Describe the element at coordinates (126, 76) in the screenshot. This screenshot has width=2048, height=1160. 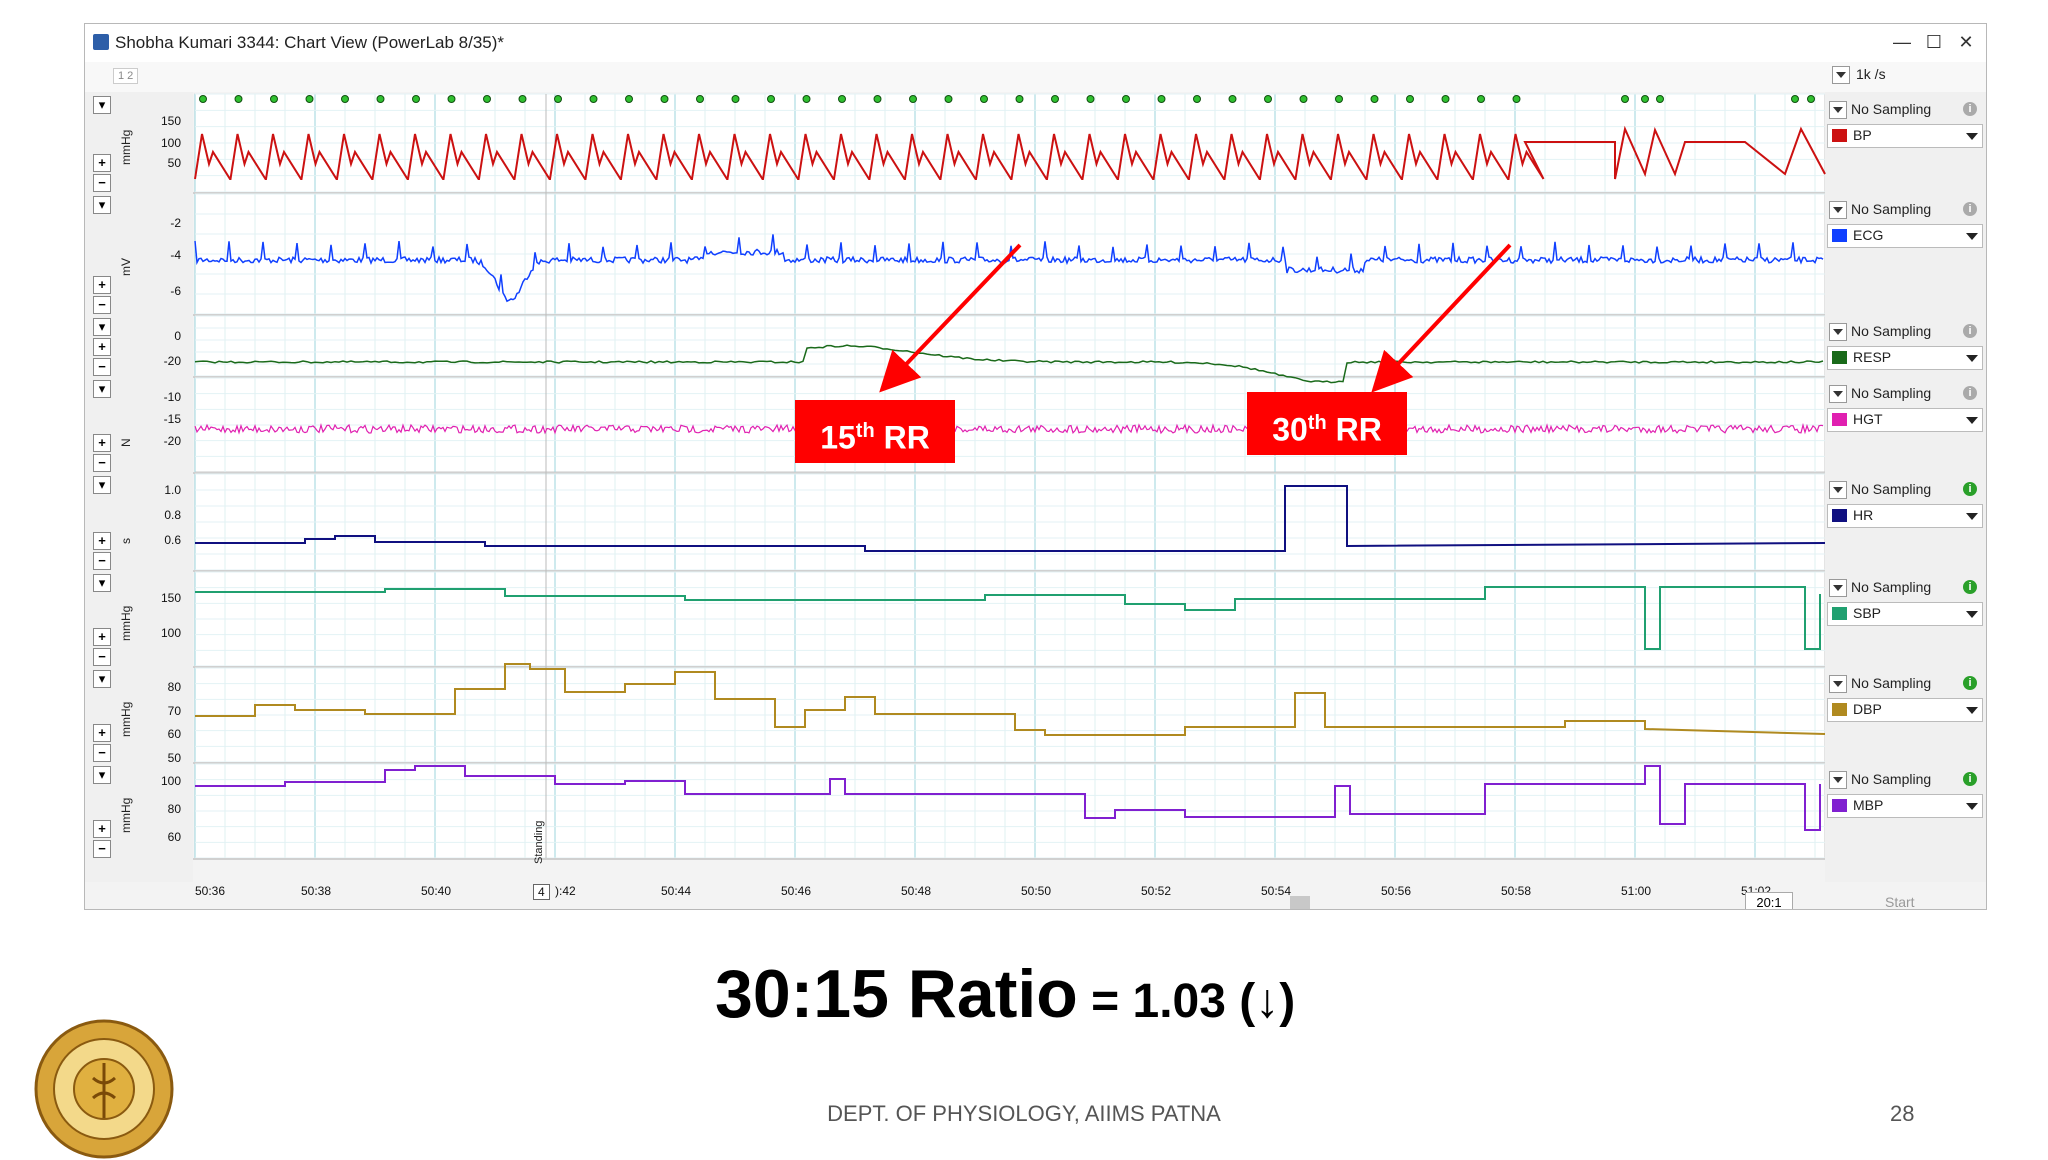
I see `page-selector: 1 2` at that location.